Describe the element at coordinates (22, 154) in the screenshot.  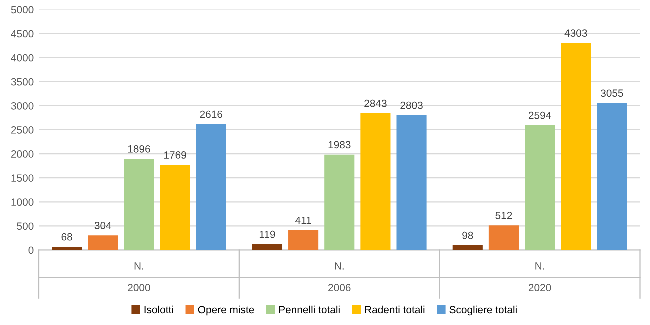
I see `y-tick-label: 2000` at that location.